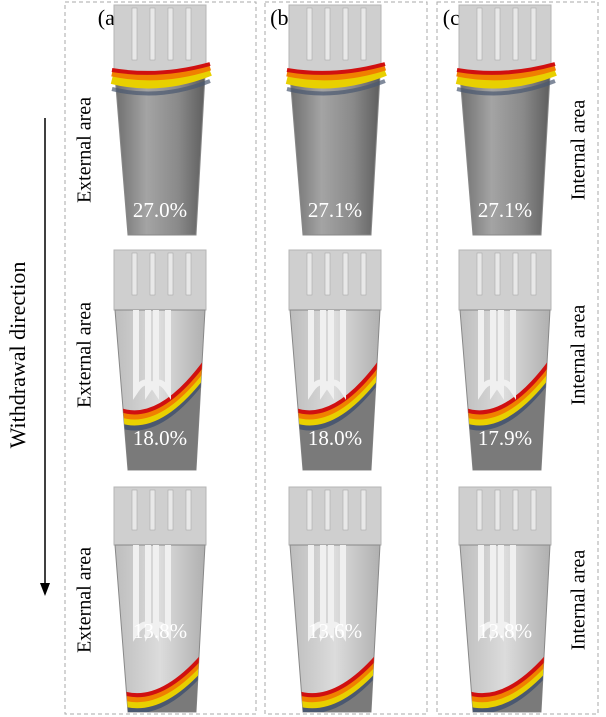 The width and height of the screenshot is (606, 717). Describe the element at coordinates (335, 631) in the screenshot. I see `fraction-label: 13.6%` at that location.